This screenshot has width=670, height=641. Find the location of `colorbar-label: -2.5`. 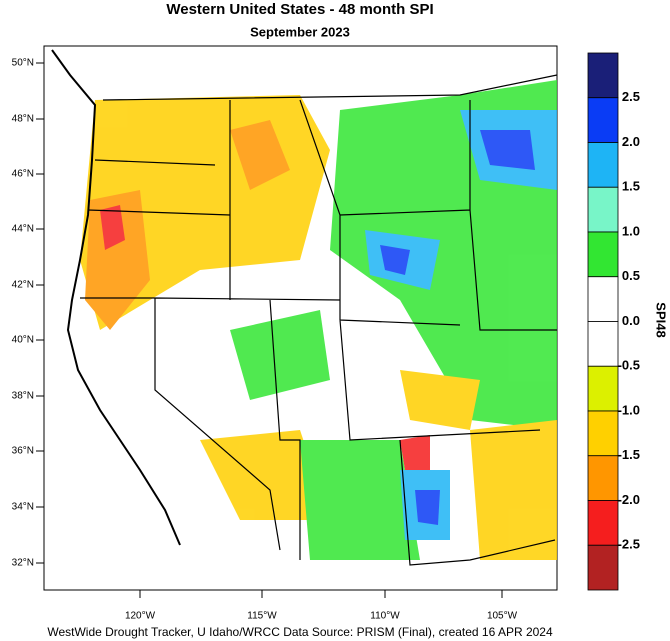

colorbar-label: -2.5 is located at coordinates (629, 544).